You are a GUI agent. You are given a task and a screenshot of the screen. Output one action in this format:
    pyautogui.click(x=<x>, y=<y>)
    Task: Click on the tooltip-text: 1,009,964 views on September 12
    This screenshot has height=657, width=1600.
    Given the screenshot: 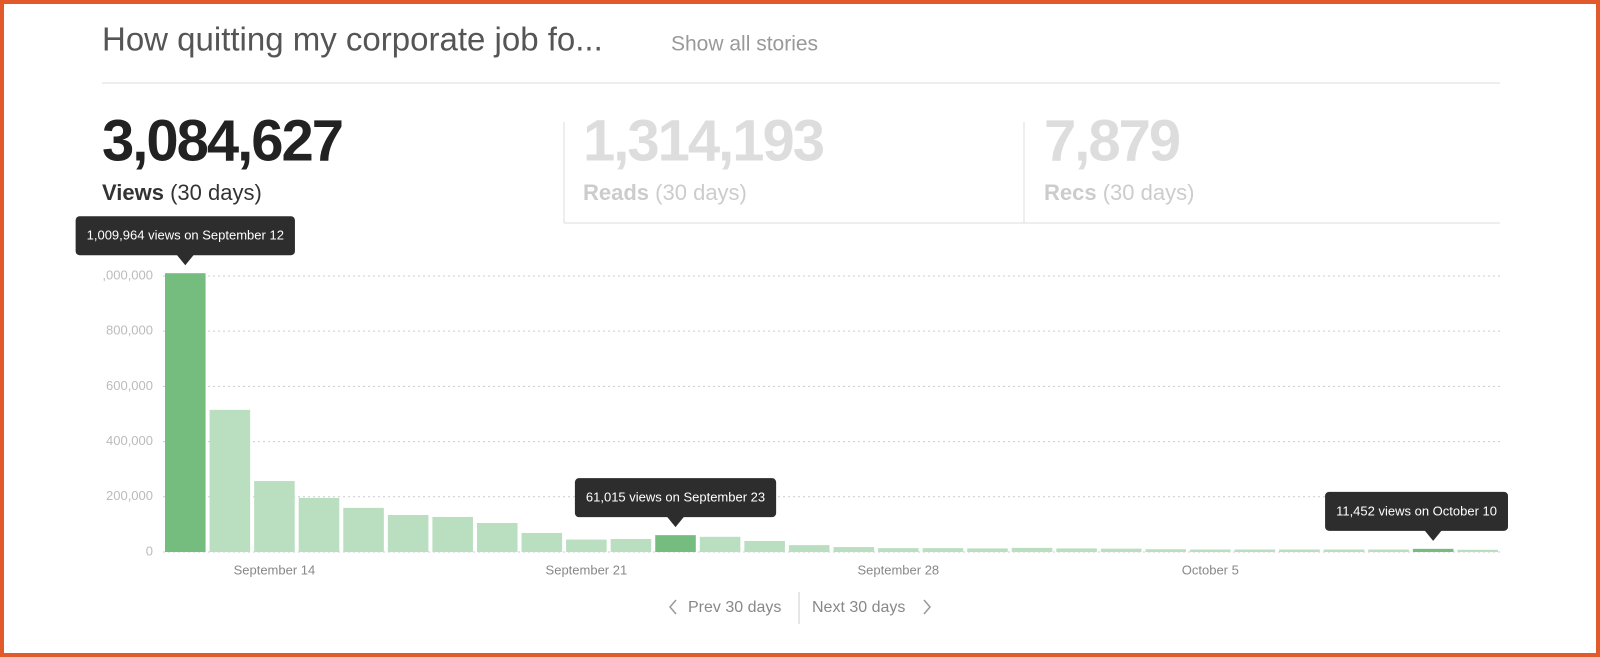 What is the action you would take?
    pyautogui.click(x=185, y=235)
    